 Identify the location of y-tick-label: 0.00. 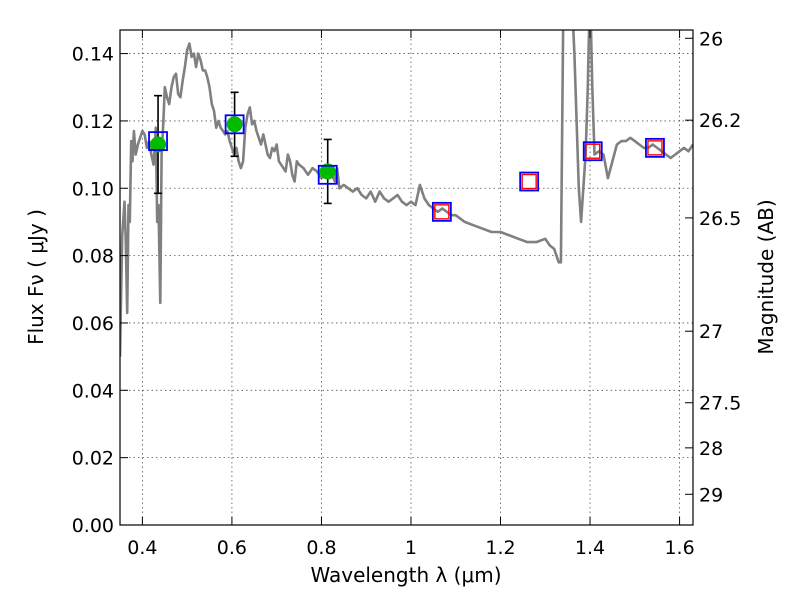
(93, 526).